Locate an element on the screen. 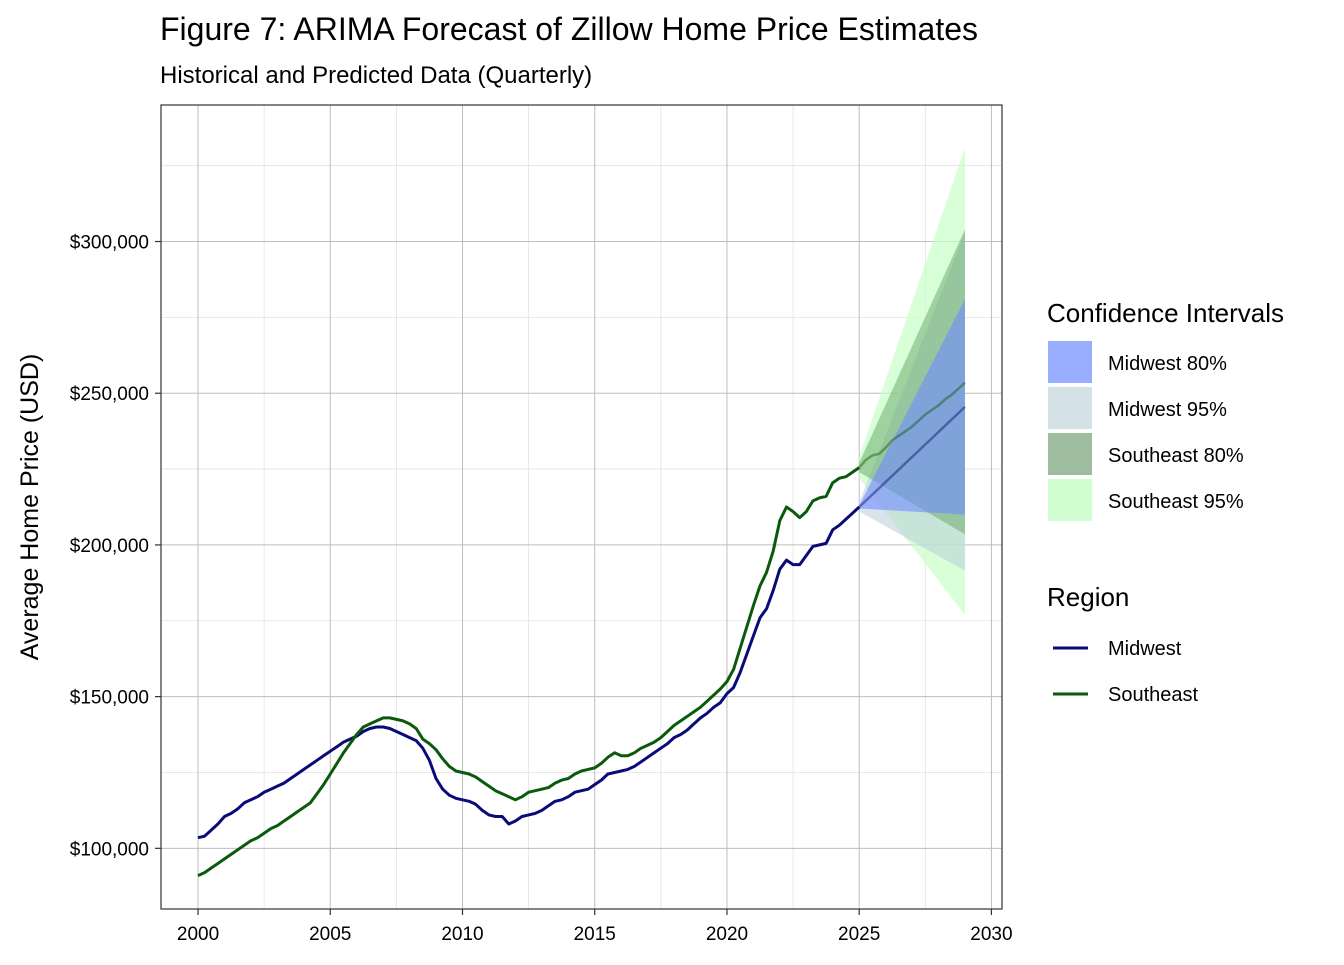  legend-region-items: Midwest Southeast is located at coordinates (1126, 672).